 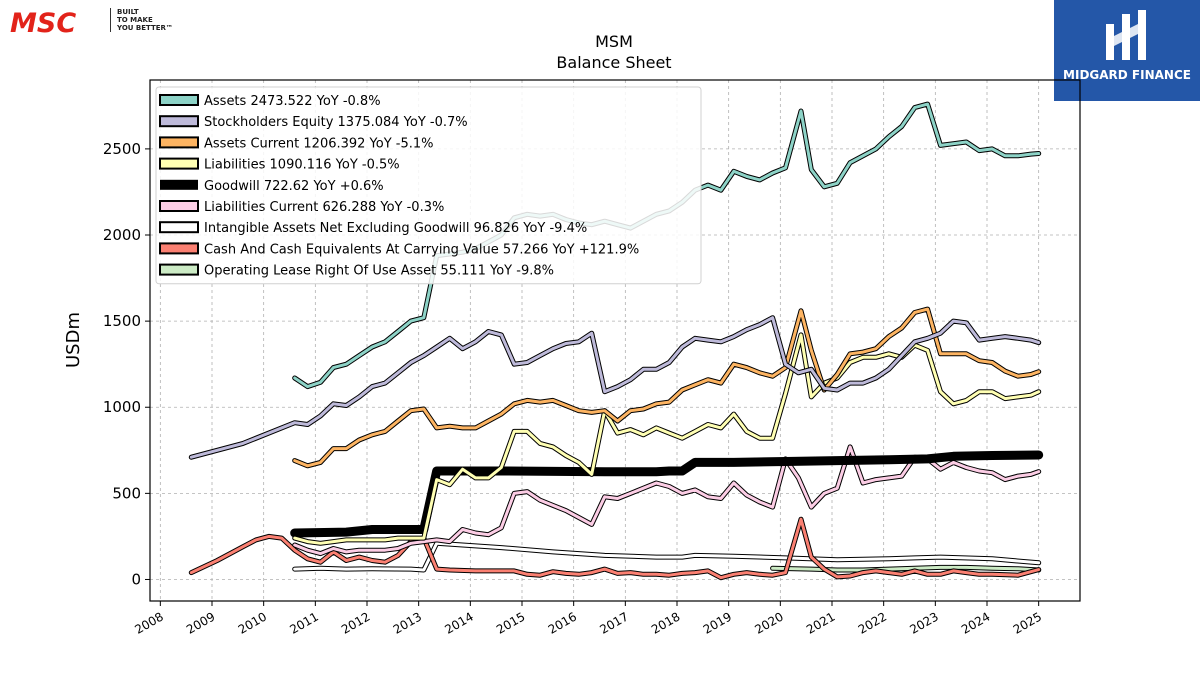 I want to click on y-tick-label: 0, so click(x=136, y=579).